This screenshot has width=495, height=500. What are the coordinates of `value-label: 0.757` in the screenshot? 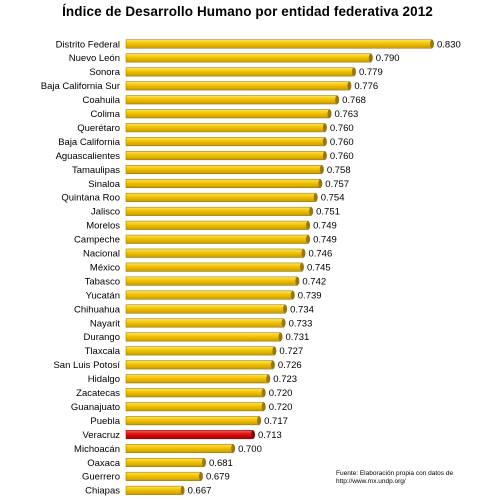 It's located at (337, 184).